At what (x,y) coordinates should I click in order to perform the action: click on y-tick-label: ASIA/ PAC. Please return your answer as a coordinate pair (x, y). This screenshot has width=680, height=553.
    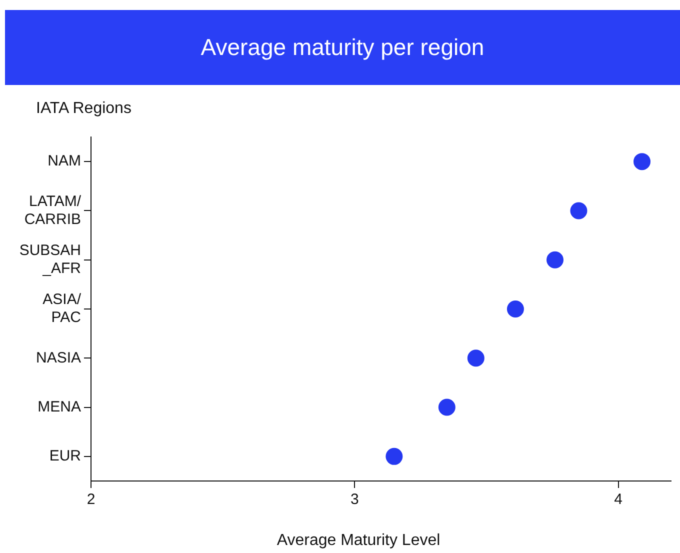
    Looking at the image, I should click on (62, 308).